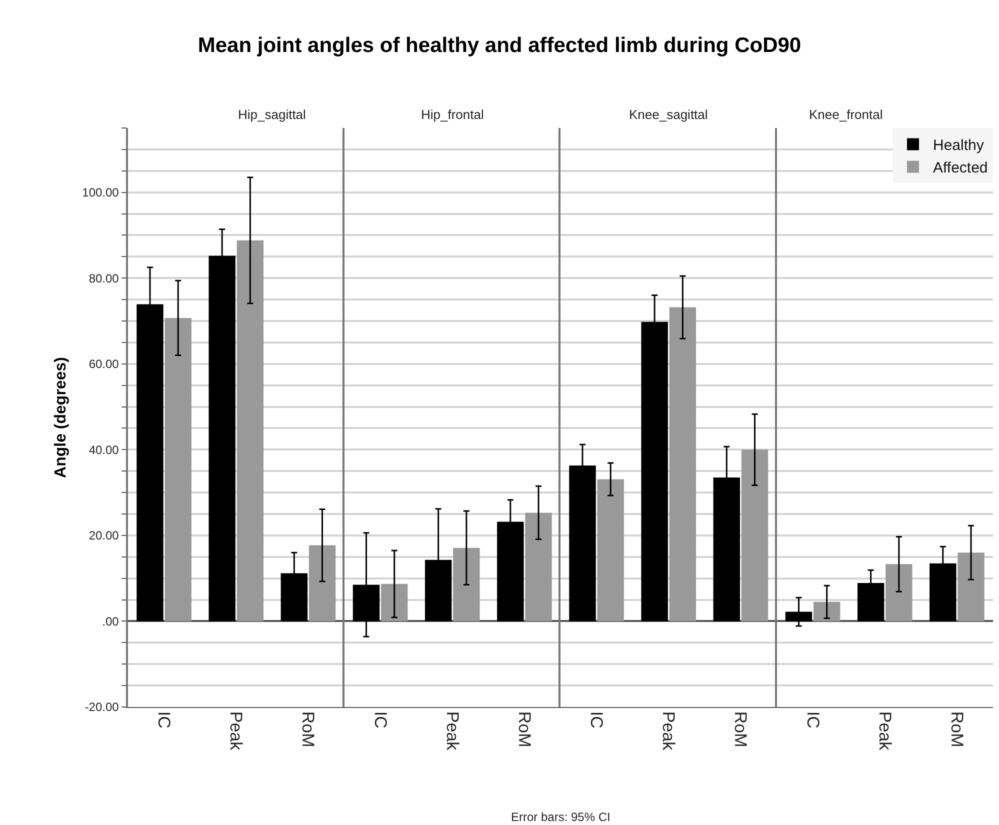  I want to click on y-axis-title: Angle (degrees), so click(61, 417).